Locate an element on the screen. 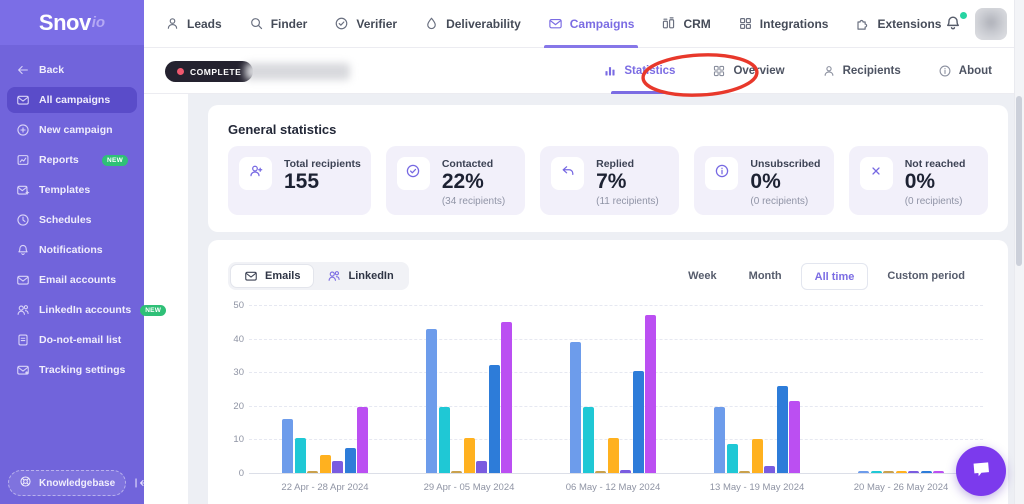 The image size is (1024, 504). tab-recipients: Recipients is located at coordinates (861, 71).